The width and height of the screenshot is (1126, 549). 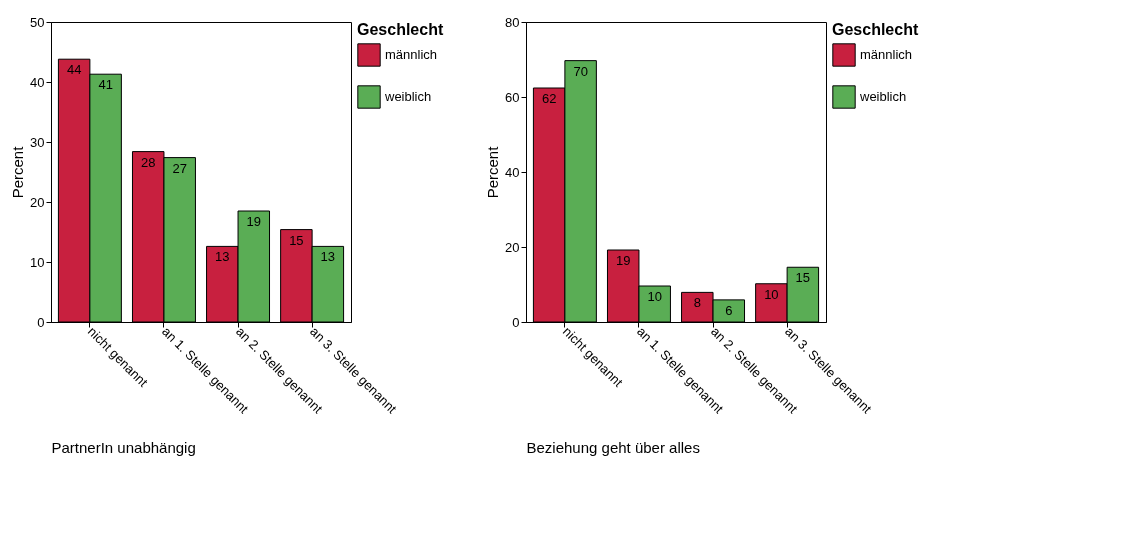 I want to click on x-axis-title: Beziehung geht über alles, so click(x=613, y=448).